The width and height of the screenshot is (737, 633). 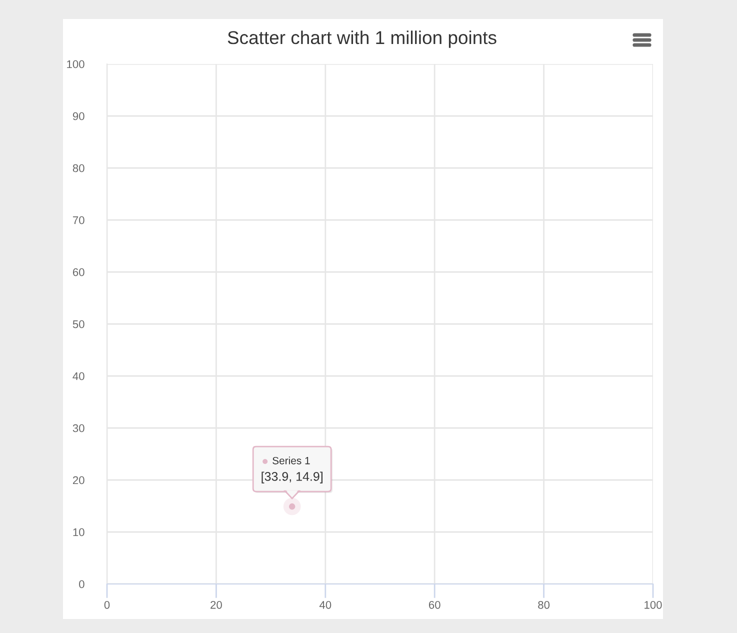 I want to click on y-tick-label: 80, so click(x=78, y=168).